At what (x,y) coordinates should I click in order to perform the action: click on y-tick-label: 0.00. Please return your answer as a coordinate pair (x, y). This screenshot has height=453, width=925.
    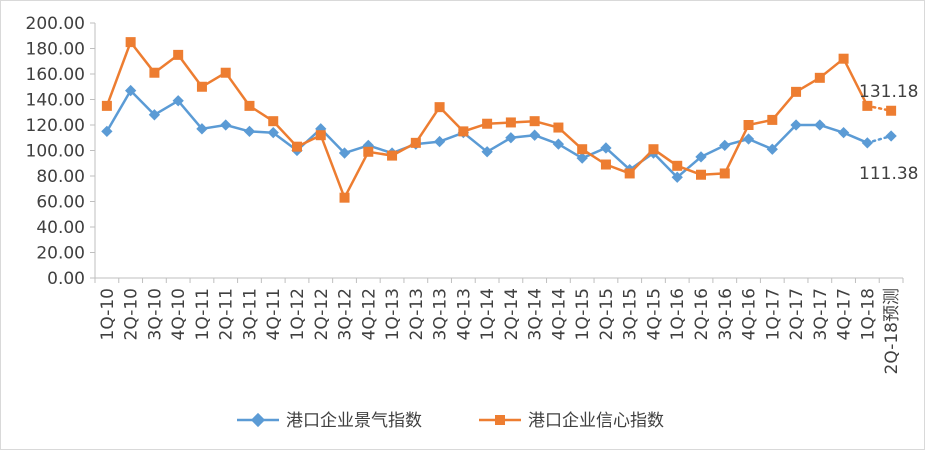
    Looking at the image, I should click on (66, 279).